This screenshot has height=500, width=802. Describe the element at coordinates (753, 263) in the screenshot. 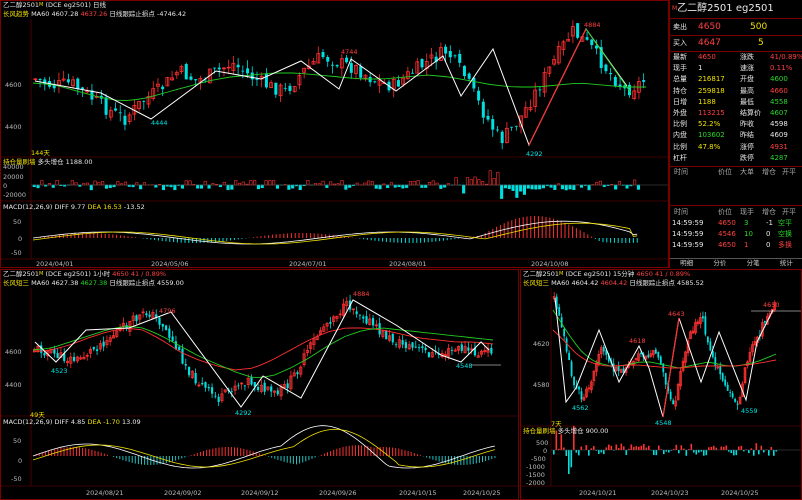

I see `tab-trades: 分笔` at that location.